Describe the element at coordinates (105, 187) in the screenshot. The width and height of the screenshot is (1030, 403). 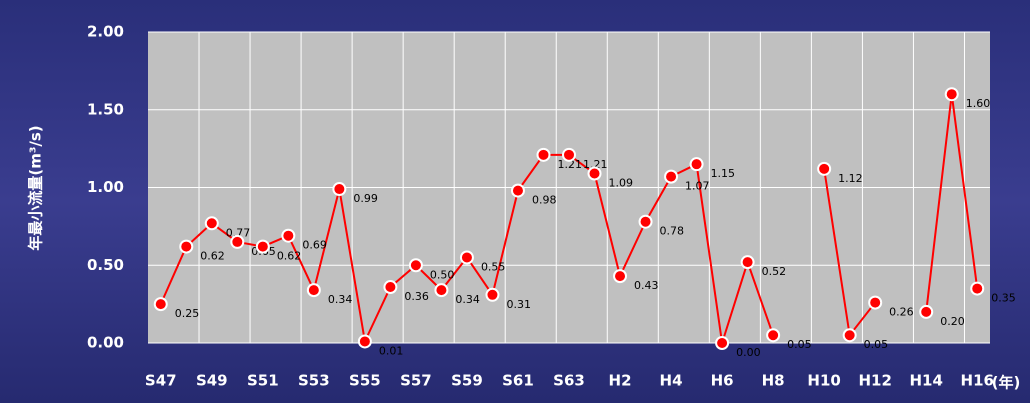
I see `y-tick-label: 1.00` at that location.